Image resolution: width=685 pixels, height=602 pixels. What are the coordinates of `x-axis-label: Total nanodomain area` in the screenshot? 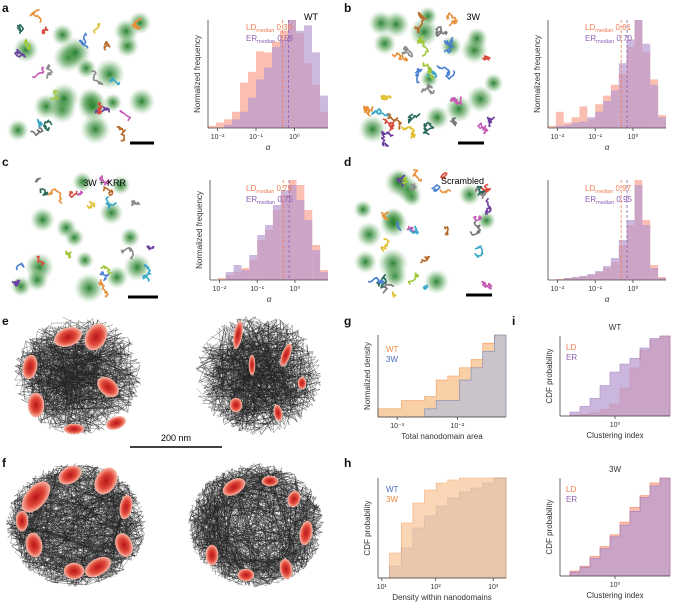 It's located at (442, 436).